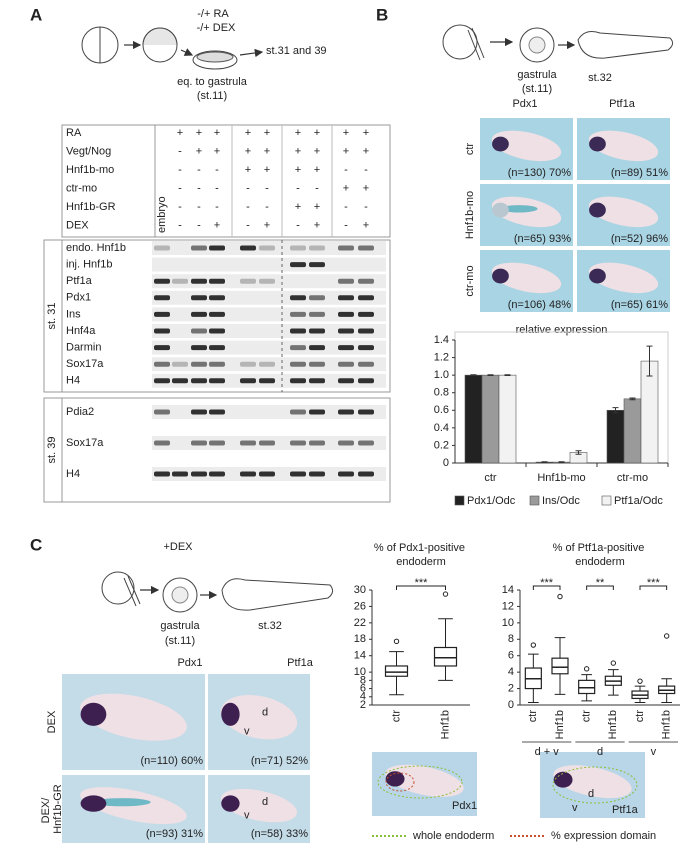 The image size is (691, 853). What do you see at coordinates (74, 133) in the screenshot?
I see `condition-label: RA` at bounding box center [74, 133].